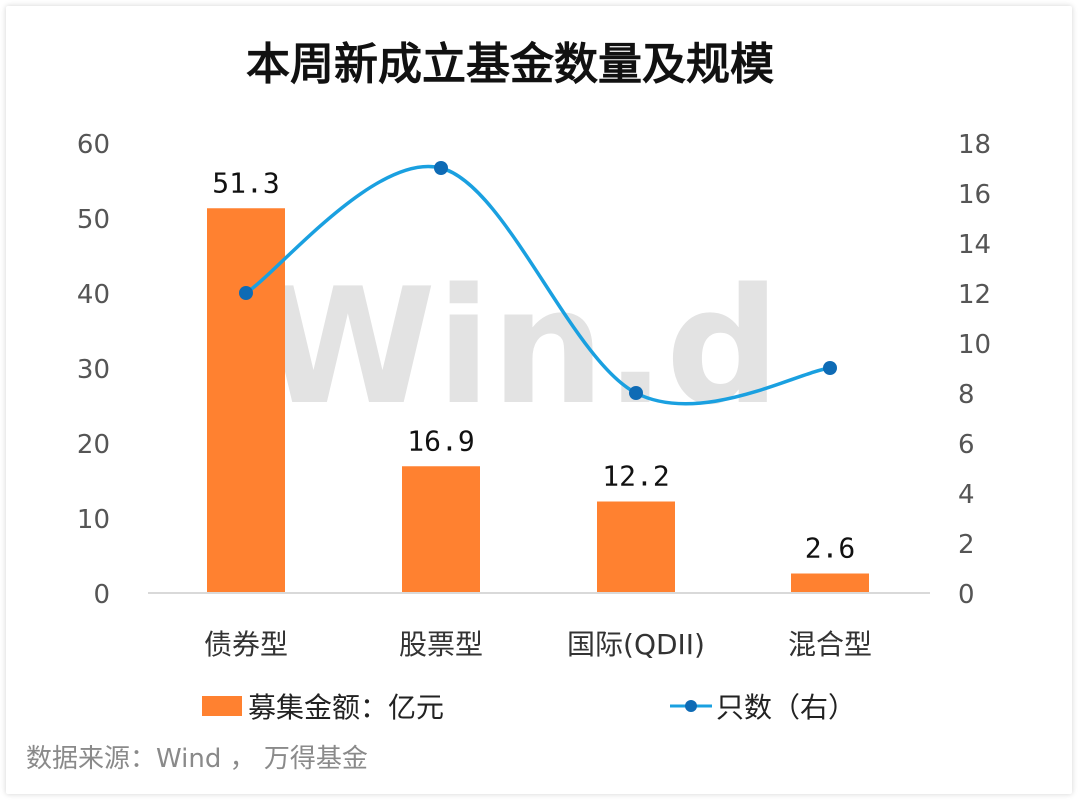  I want to click on bar-value-label: 51.3, so click(245, 182).